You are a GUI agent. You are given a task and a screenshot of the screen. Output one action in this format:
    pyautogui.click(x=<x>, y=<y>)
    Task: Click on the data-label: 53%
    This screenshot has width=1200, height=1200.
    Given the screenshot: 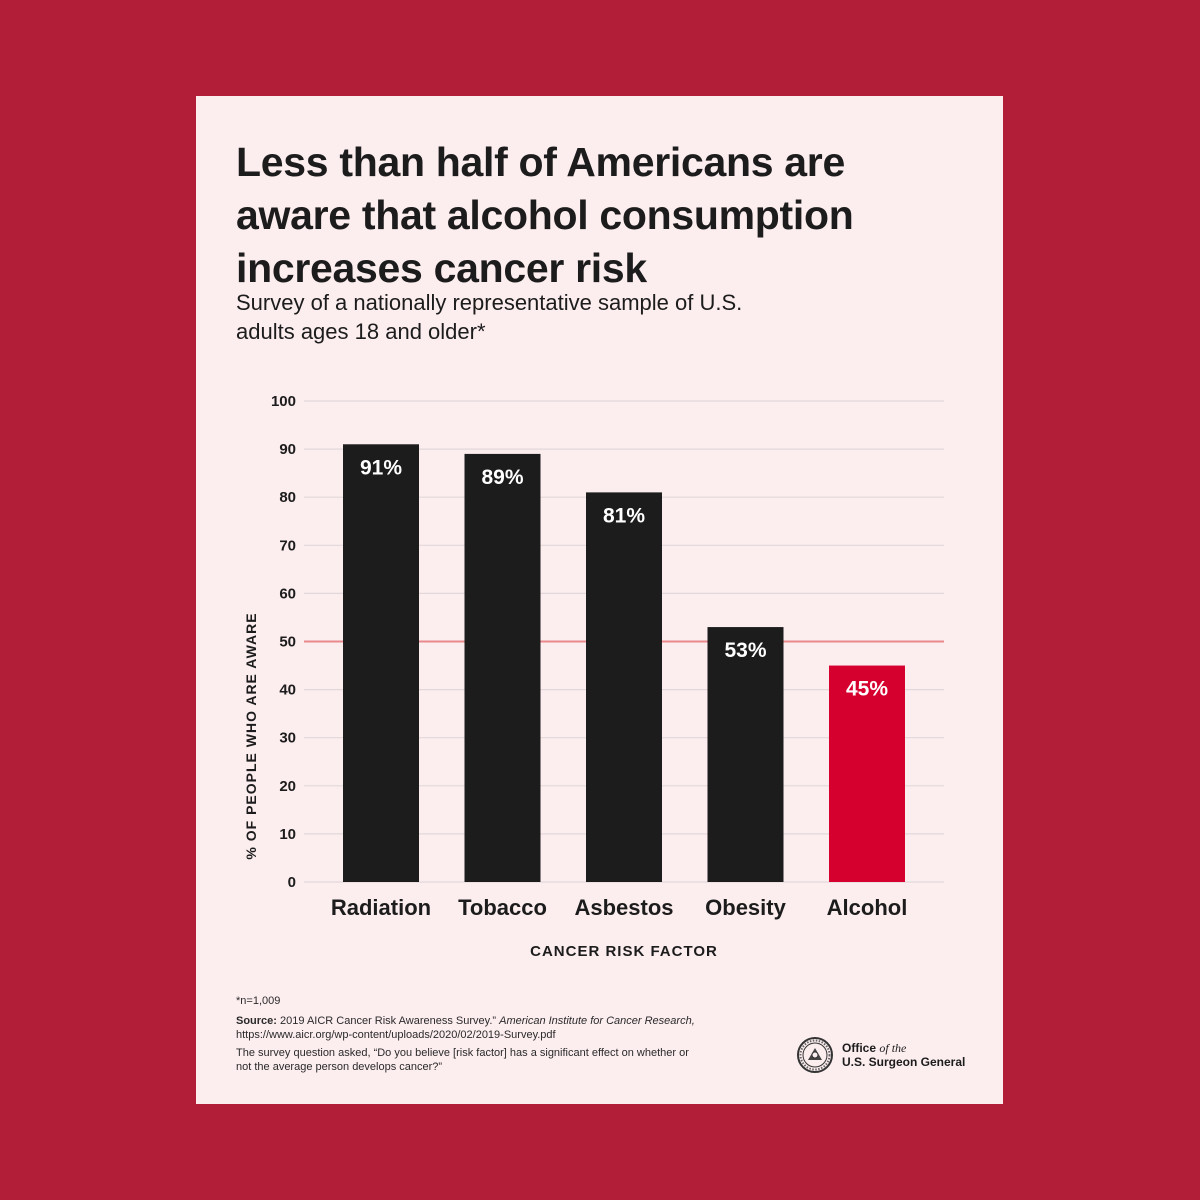 What is the action you would take?
    pyautogui.click(x=745, y=650)
    